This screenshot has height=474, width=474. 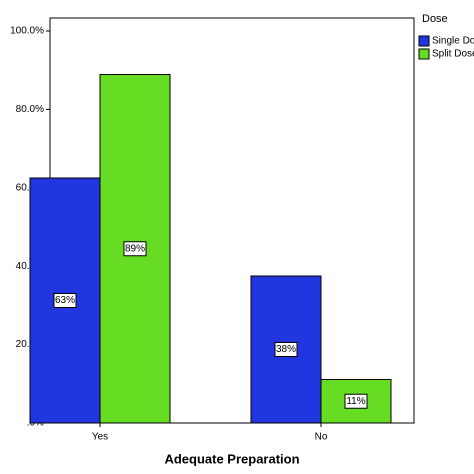 I want to click on x-axis-title: Adequate Preparation, so click(x=231, y=458).